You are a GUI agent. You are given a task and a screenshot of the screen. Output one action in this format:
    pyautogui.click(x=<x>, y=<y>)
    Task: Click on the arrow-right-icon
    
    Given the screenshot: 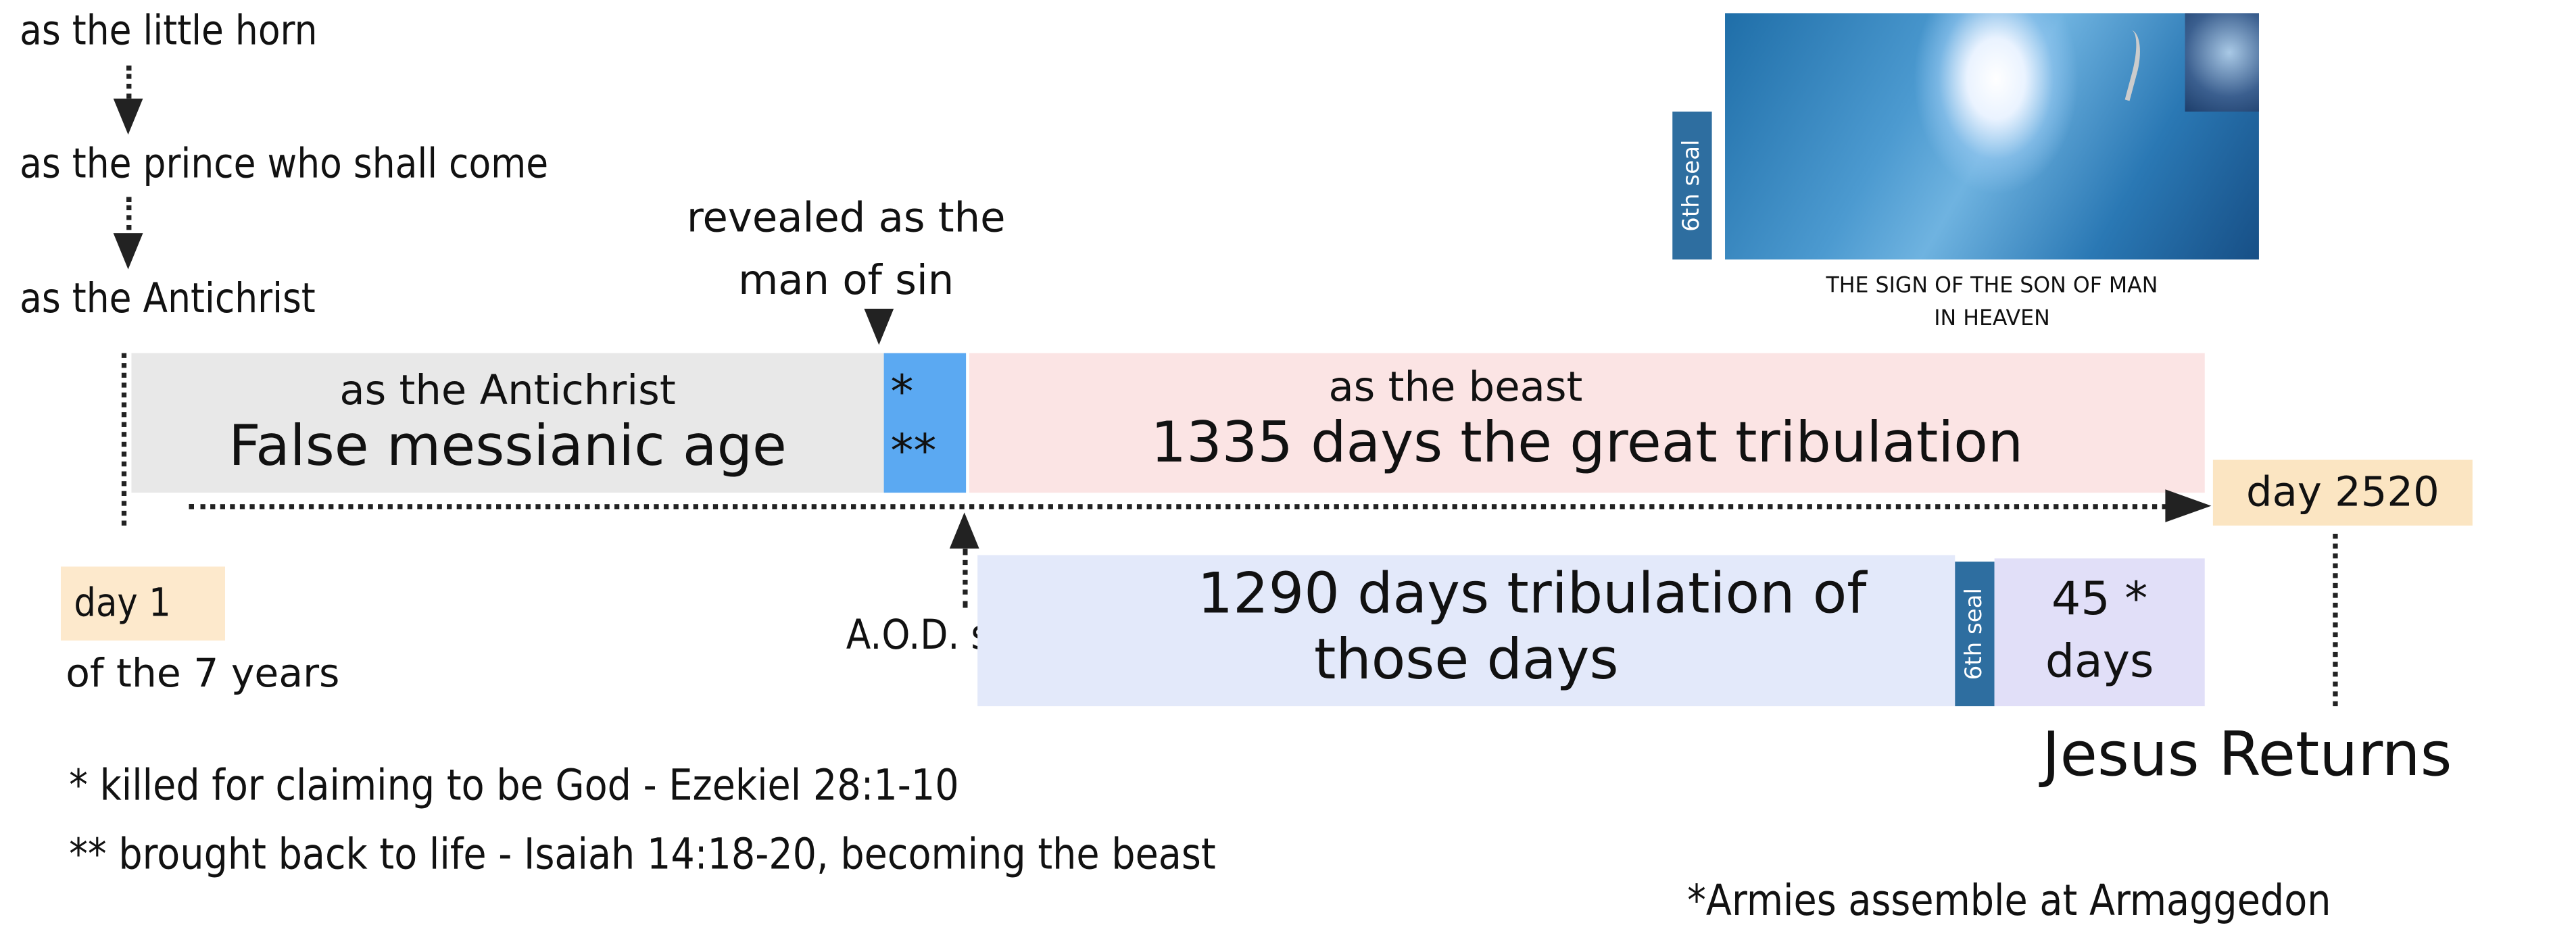 What is the action you would take?
    pyautogui.click(x=2188, y=506)
    